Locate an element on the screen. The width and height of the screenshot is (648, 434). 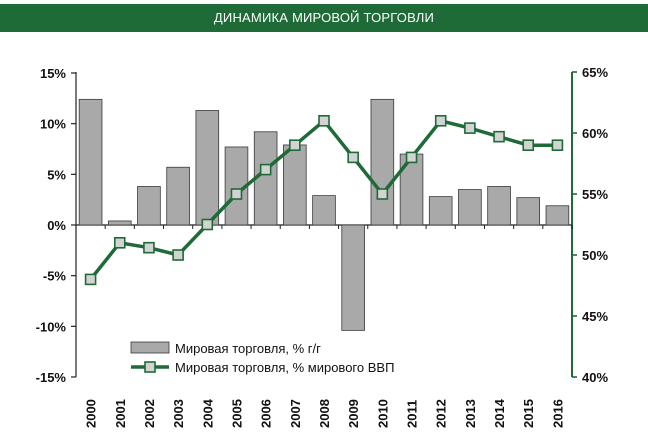
x-tick-label: 2011 is located at coordinates (412, 414).